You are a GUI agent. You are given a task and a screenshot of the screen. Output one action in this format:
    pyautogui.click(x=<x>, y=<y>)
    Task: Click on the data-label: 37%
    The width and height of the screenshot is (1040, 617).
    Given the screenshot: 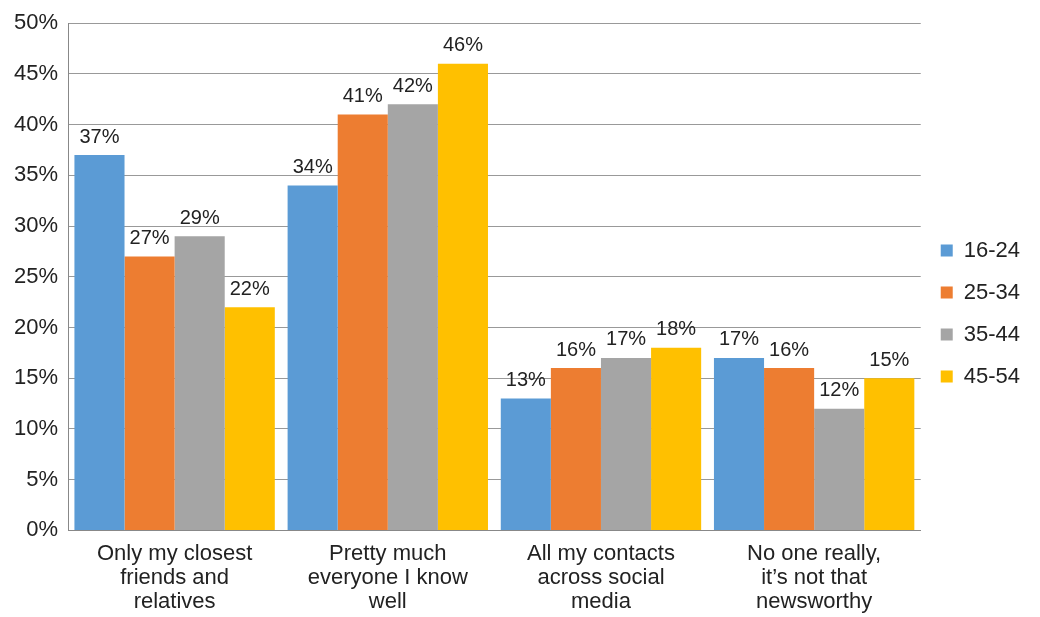 What is the action you would take?
    pyautogui.click(x=99, y=135)
    